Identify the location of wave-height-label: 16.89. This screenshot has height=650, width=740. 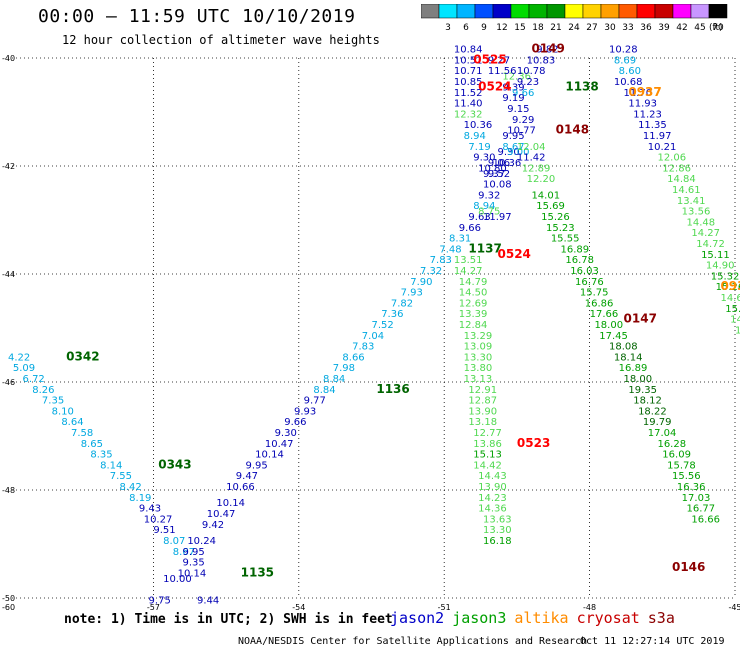
(633, 368).